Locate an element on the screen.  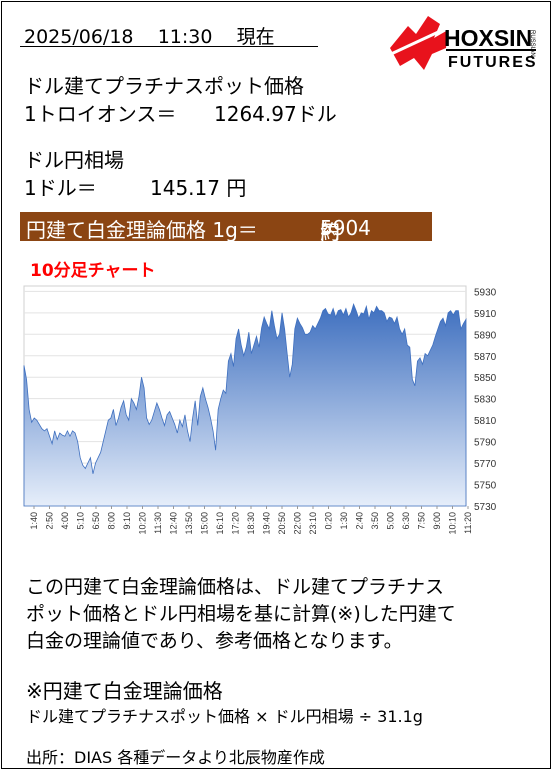
logo-name: HOXSIN is located at coordinates (488, 38).